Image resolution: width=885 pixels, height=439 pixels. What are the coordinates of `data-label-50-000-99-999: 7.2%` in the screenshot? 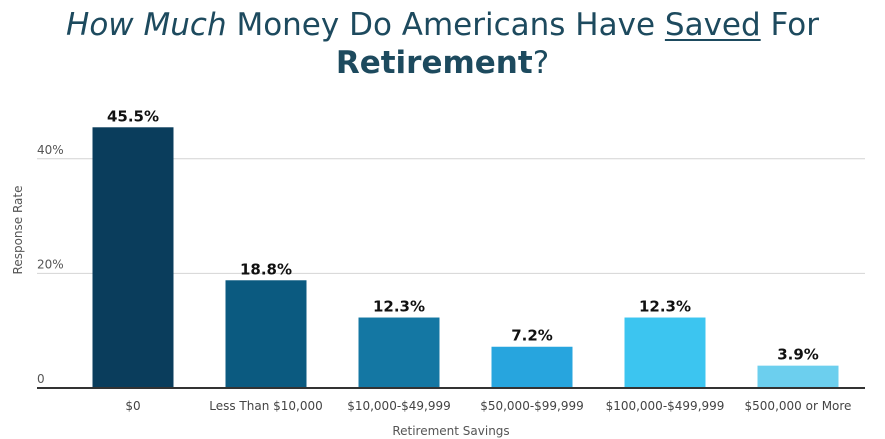 It's located at (532, 336).